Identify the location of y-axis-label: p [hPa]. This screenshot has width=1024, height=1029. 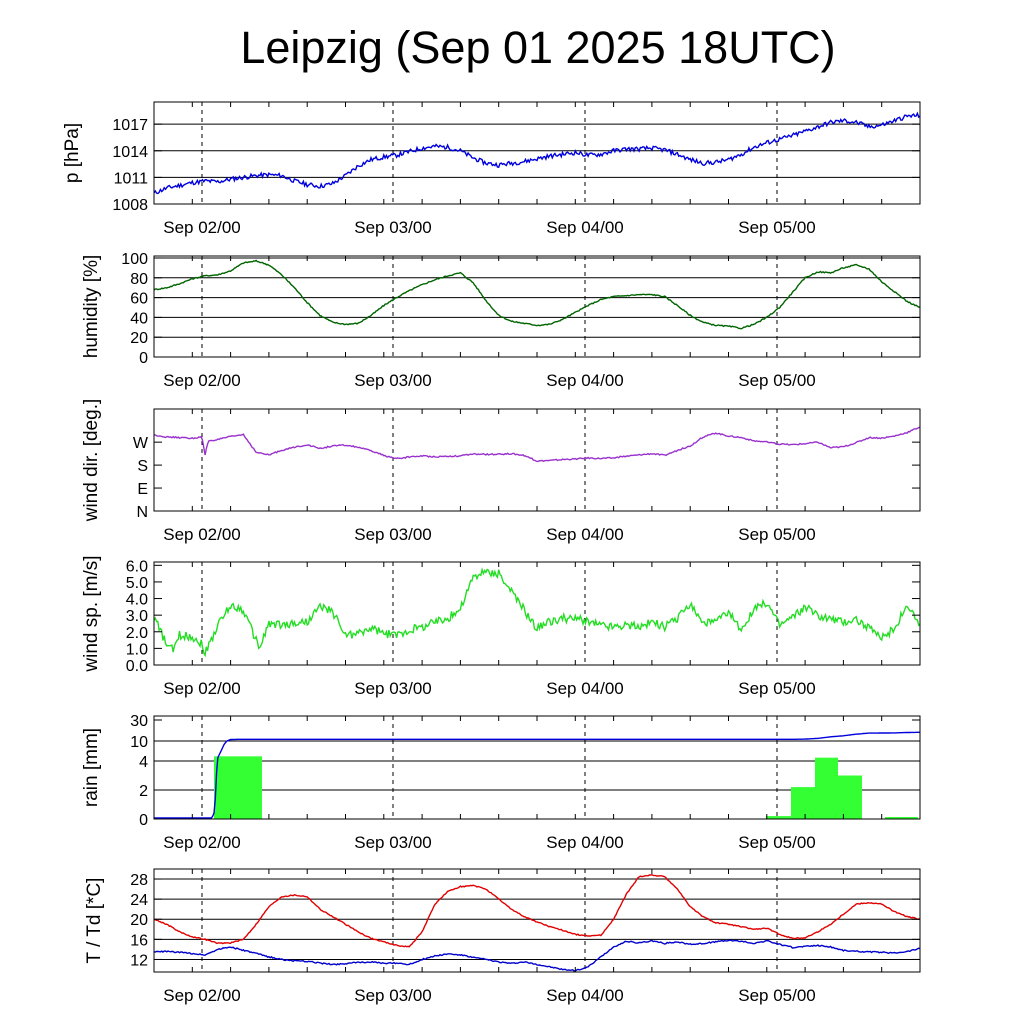
(72, 153).